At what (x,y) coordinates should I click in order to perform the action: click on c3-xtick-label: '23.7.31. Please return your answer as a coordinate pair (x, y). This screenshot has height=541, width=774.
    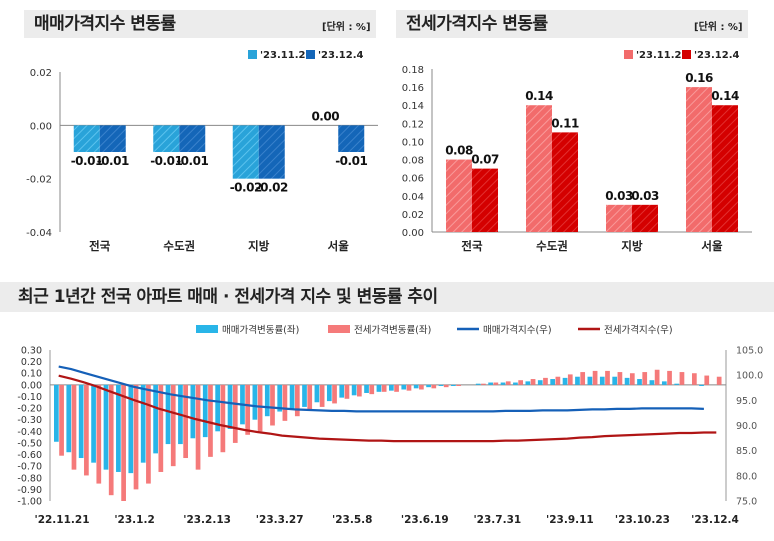
    Looking at the image, I should click on (497, 520).